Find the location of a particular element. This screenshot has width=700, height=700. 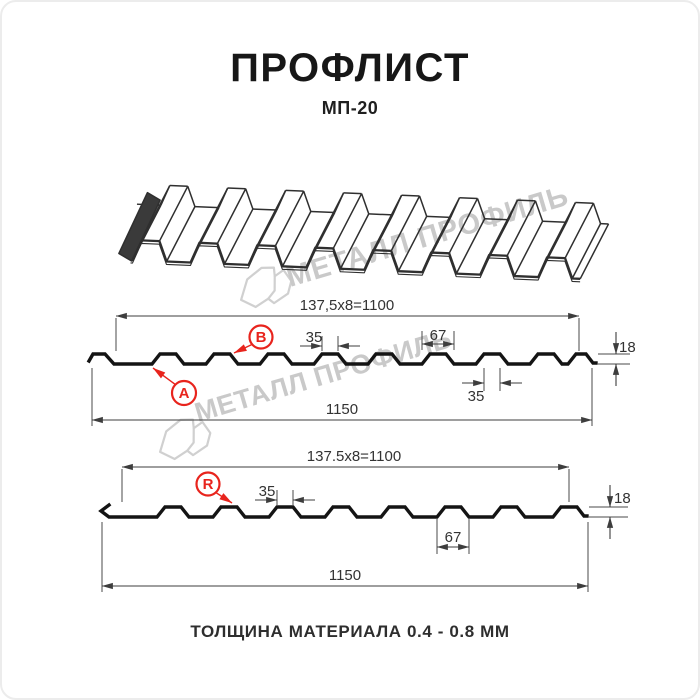

profile-top-outline is located at coordinates (342, 359).